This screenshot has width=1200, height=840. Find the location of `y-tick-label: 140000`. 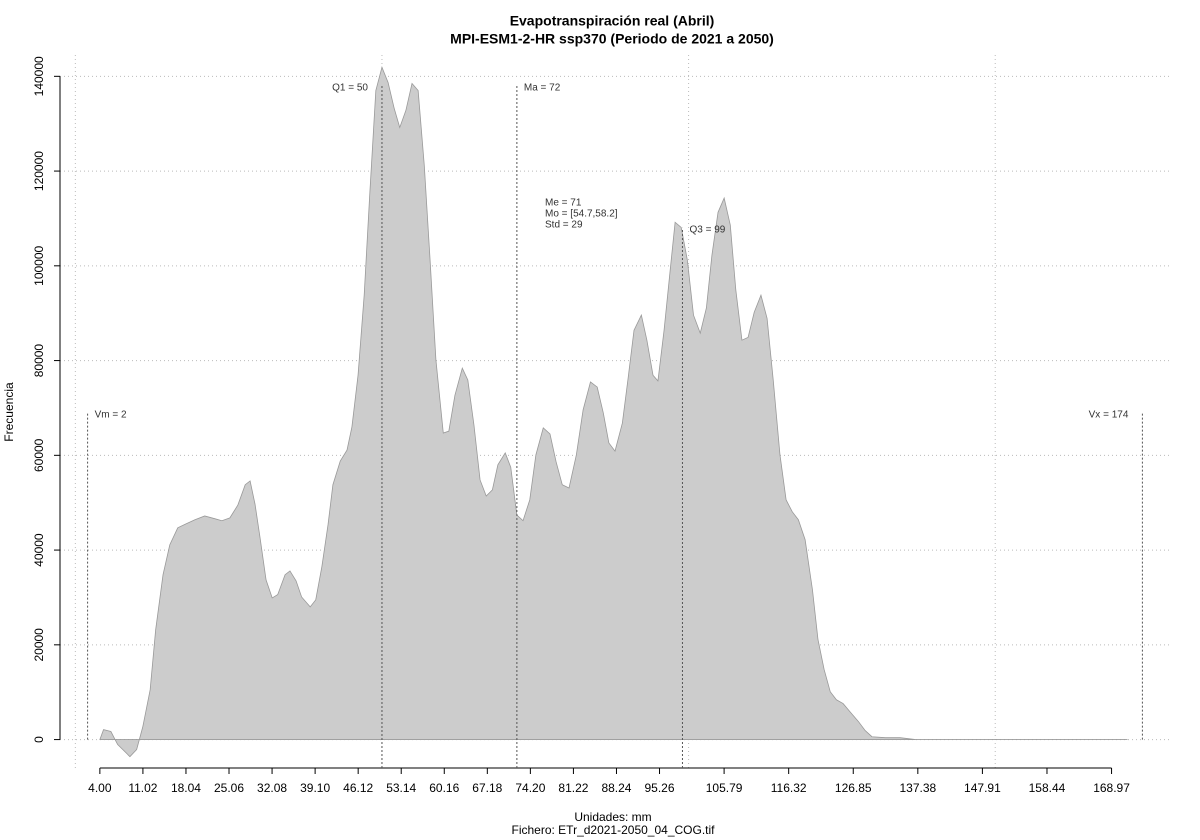

y-tick-label: 140000 is located at coordinates (39, 76).